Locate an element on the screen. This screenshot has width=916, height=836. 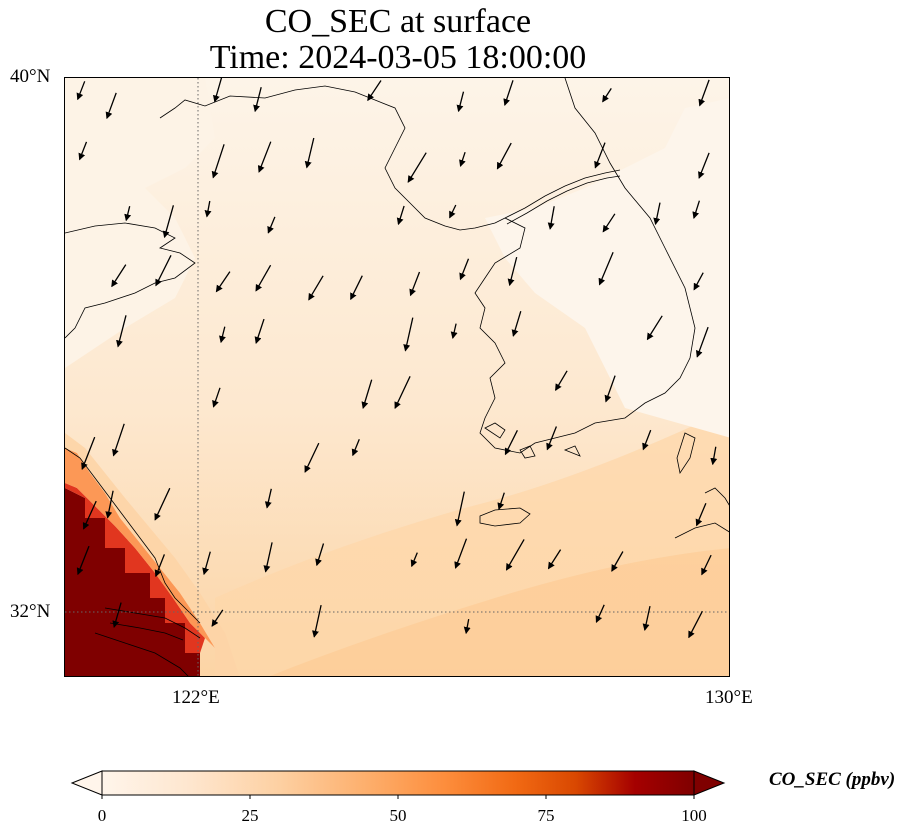
colorbar-tick-100: 100 is located at coordinates (694, 815).